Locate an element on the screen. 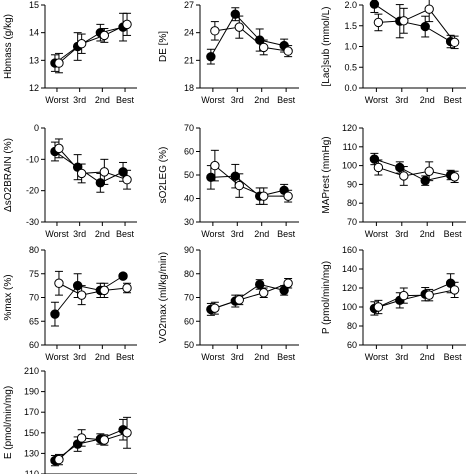 The height and width of the screenshot is (474, 474). y-axis-label: %max (%) is located at coordinates (8, 297).